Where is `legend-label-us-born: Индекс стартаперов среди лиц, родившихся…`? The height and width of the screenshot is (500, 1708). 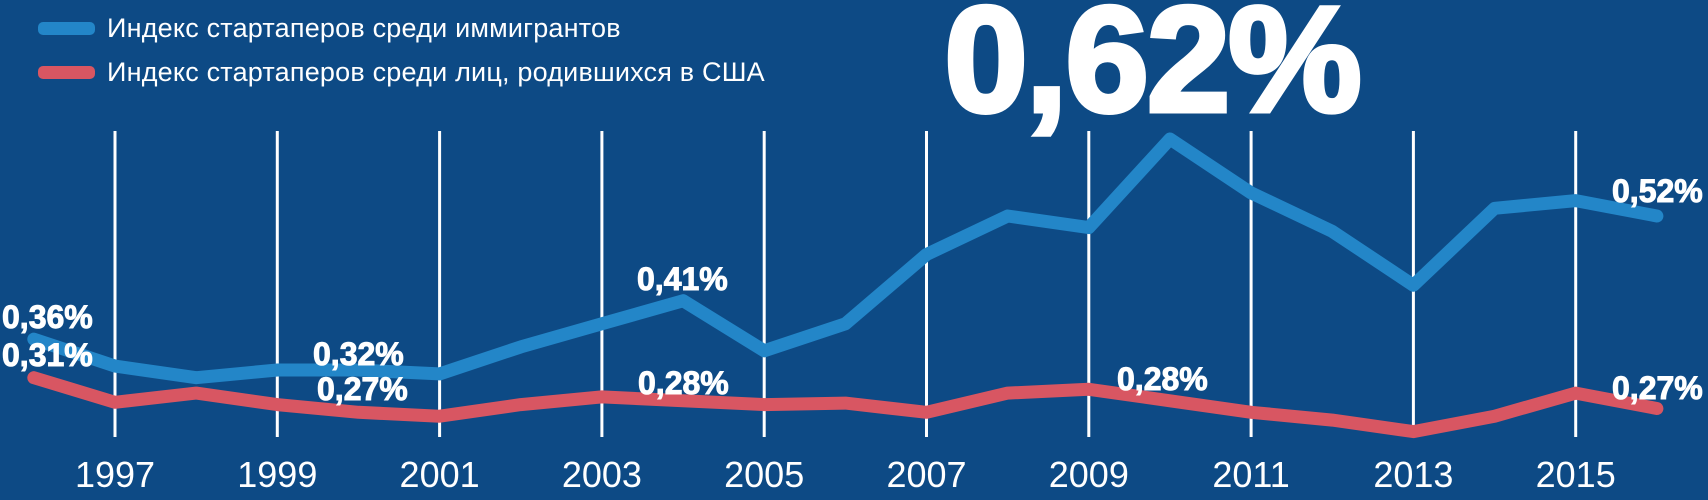 legend-label-us-born: Индекс стартаперов среди лиц, родившихся… is located at coordinates (436, 71).